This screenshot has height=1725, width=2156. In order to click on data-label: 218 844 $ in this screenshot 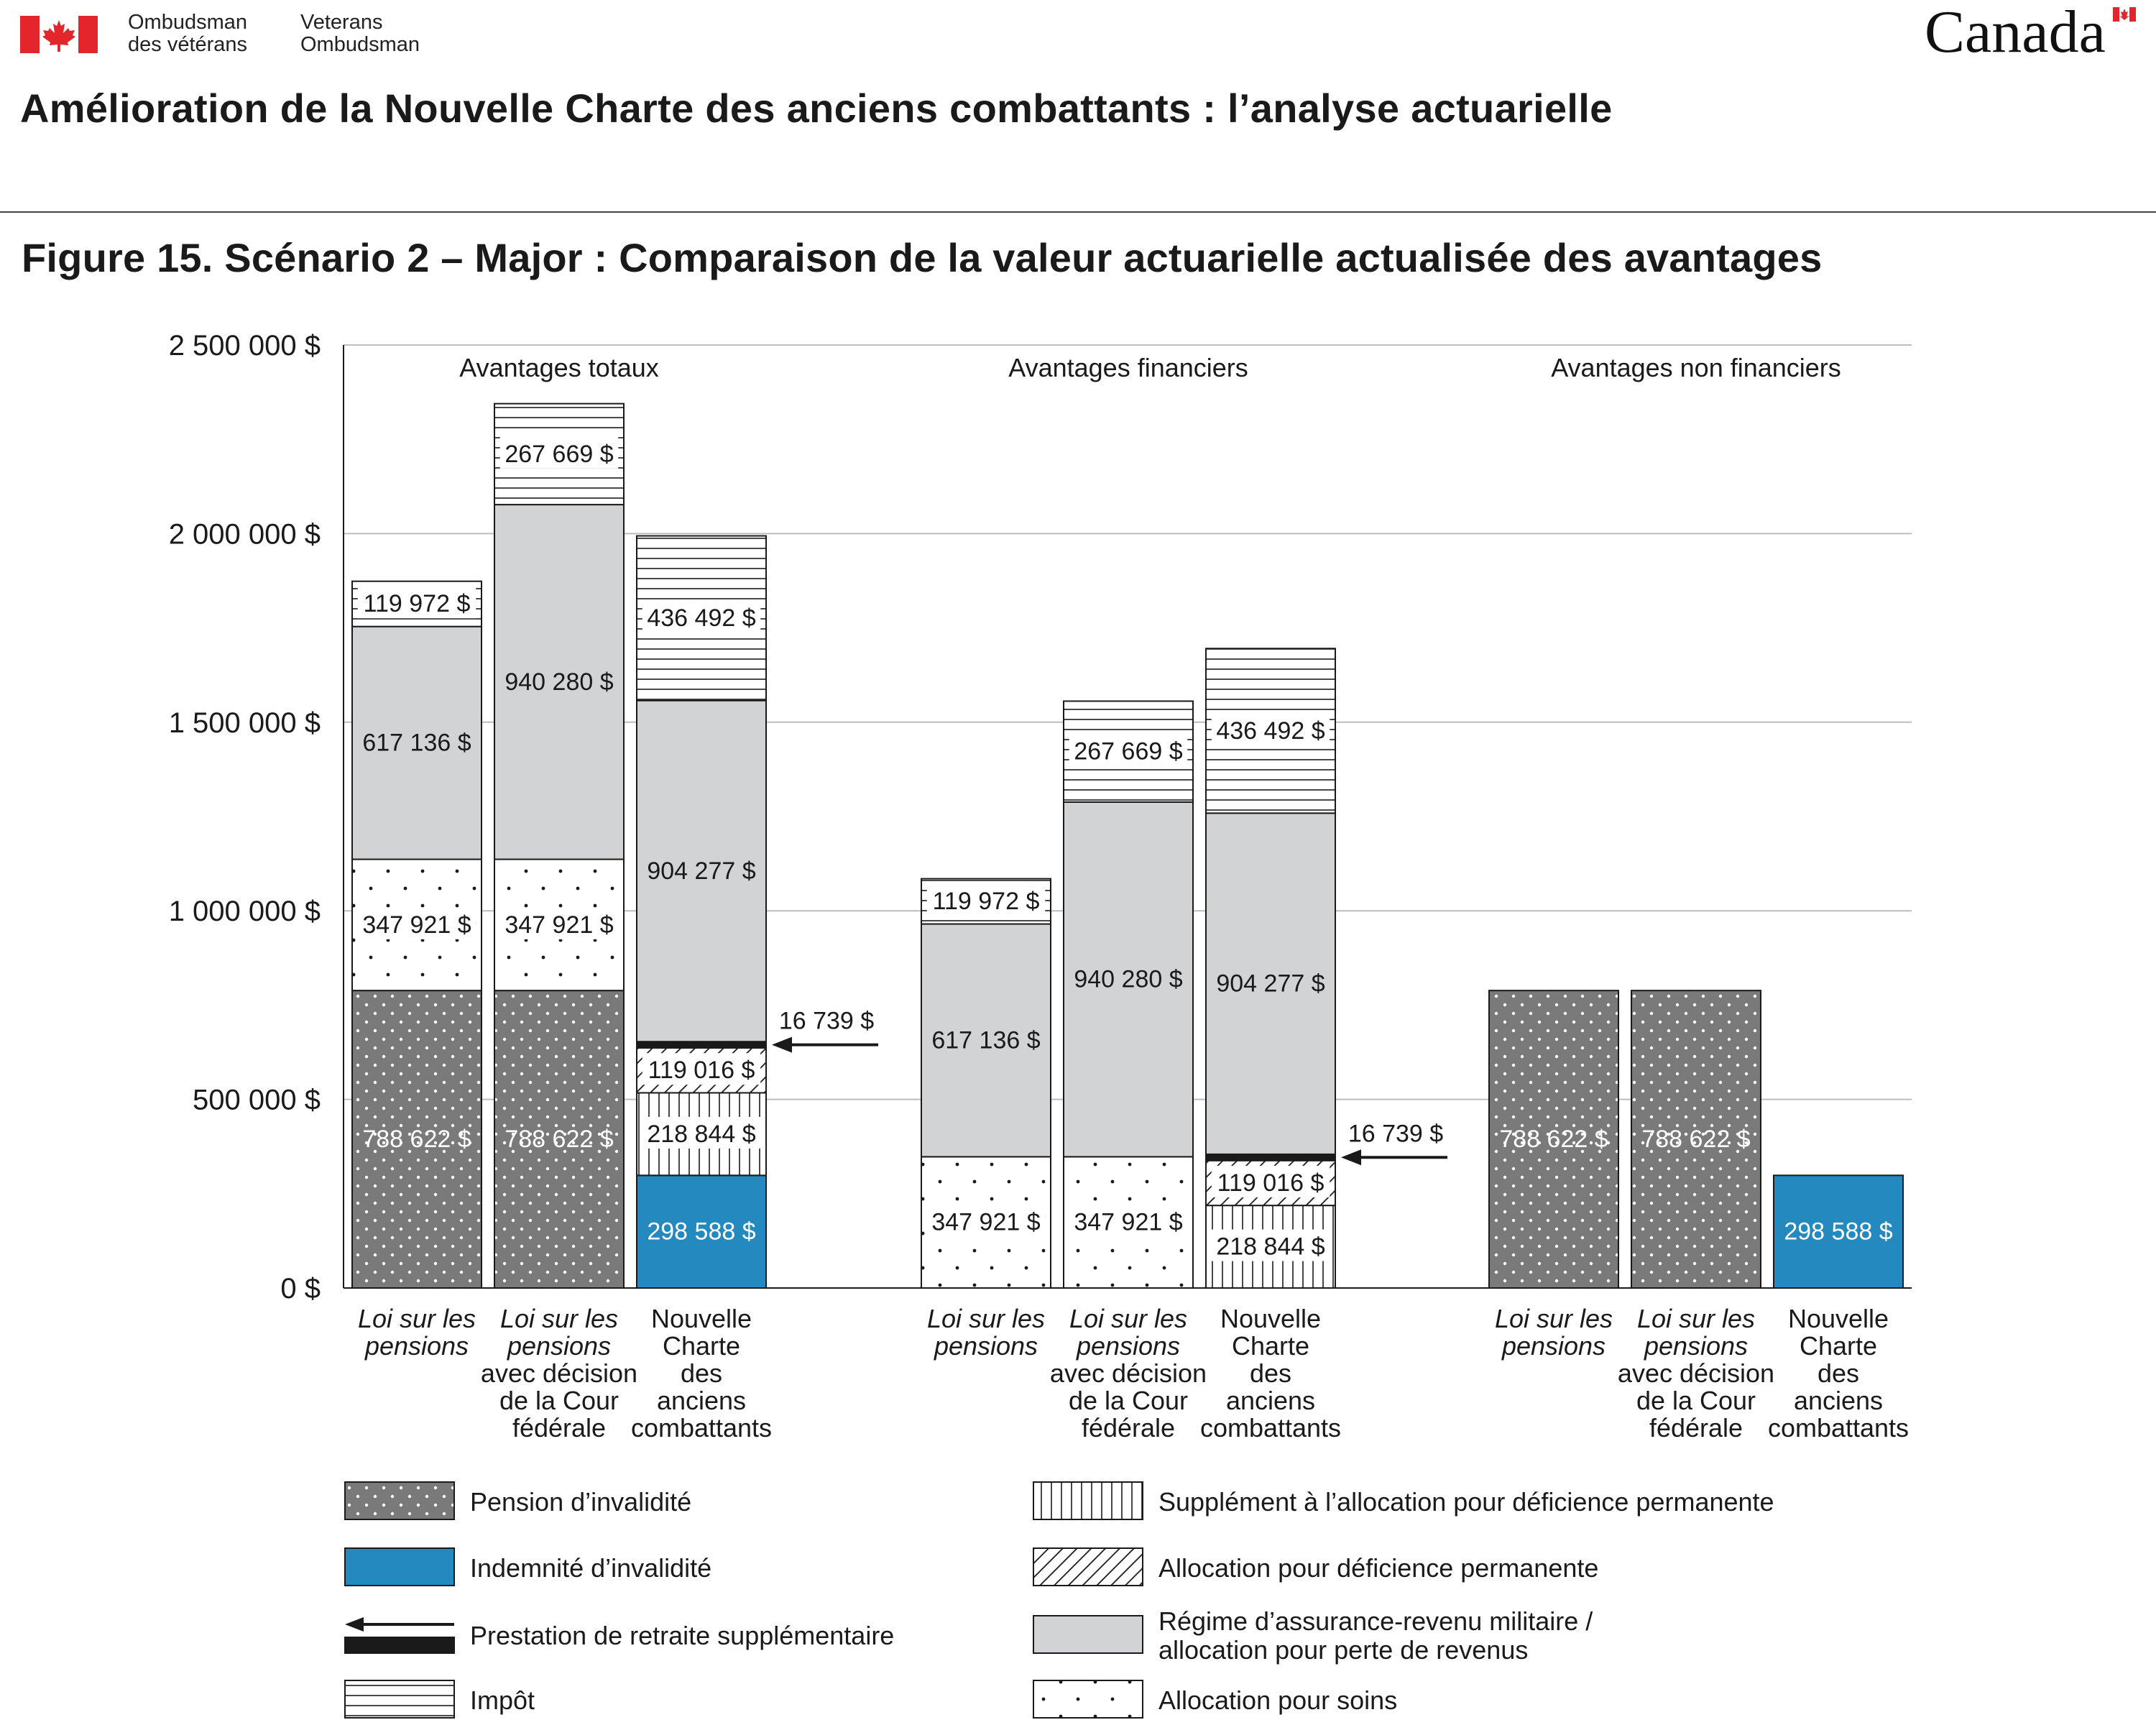, I will do `click(701, 1134)`.